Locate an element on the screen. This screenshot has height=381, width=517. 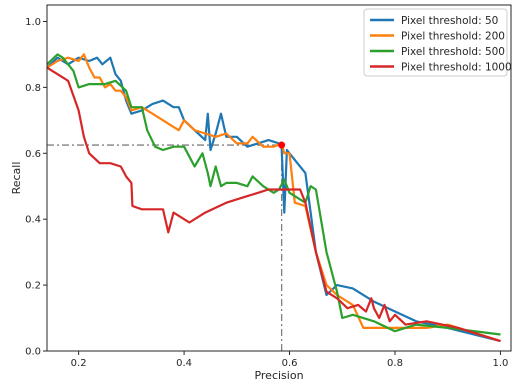
legend-box is located at coordinates (435, 42).